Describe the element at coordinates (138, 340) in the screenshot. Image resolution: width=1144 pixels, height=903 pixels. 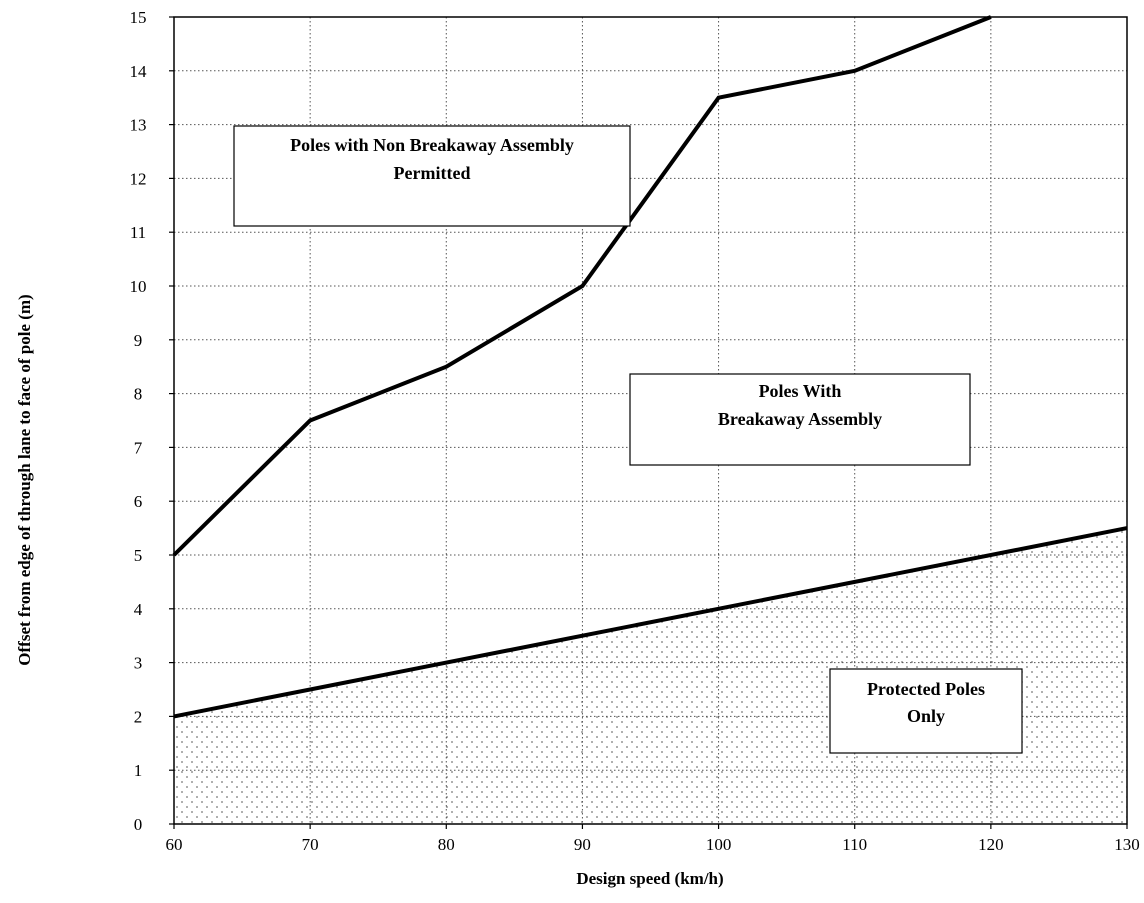
I see `y-tick-label: 9` at that location.